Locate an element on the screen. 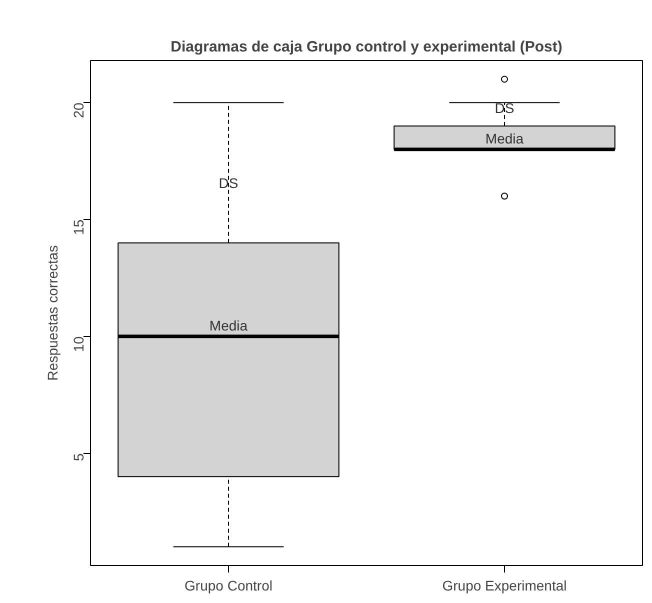 The image size is (652, 603). y-tick-label: 15 is located at coordinates (78, 227).